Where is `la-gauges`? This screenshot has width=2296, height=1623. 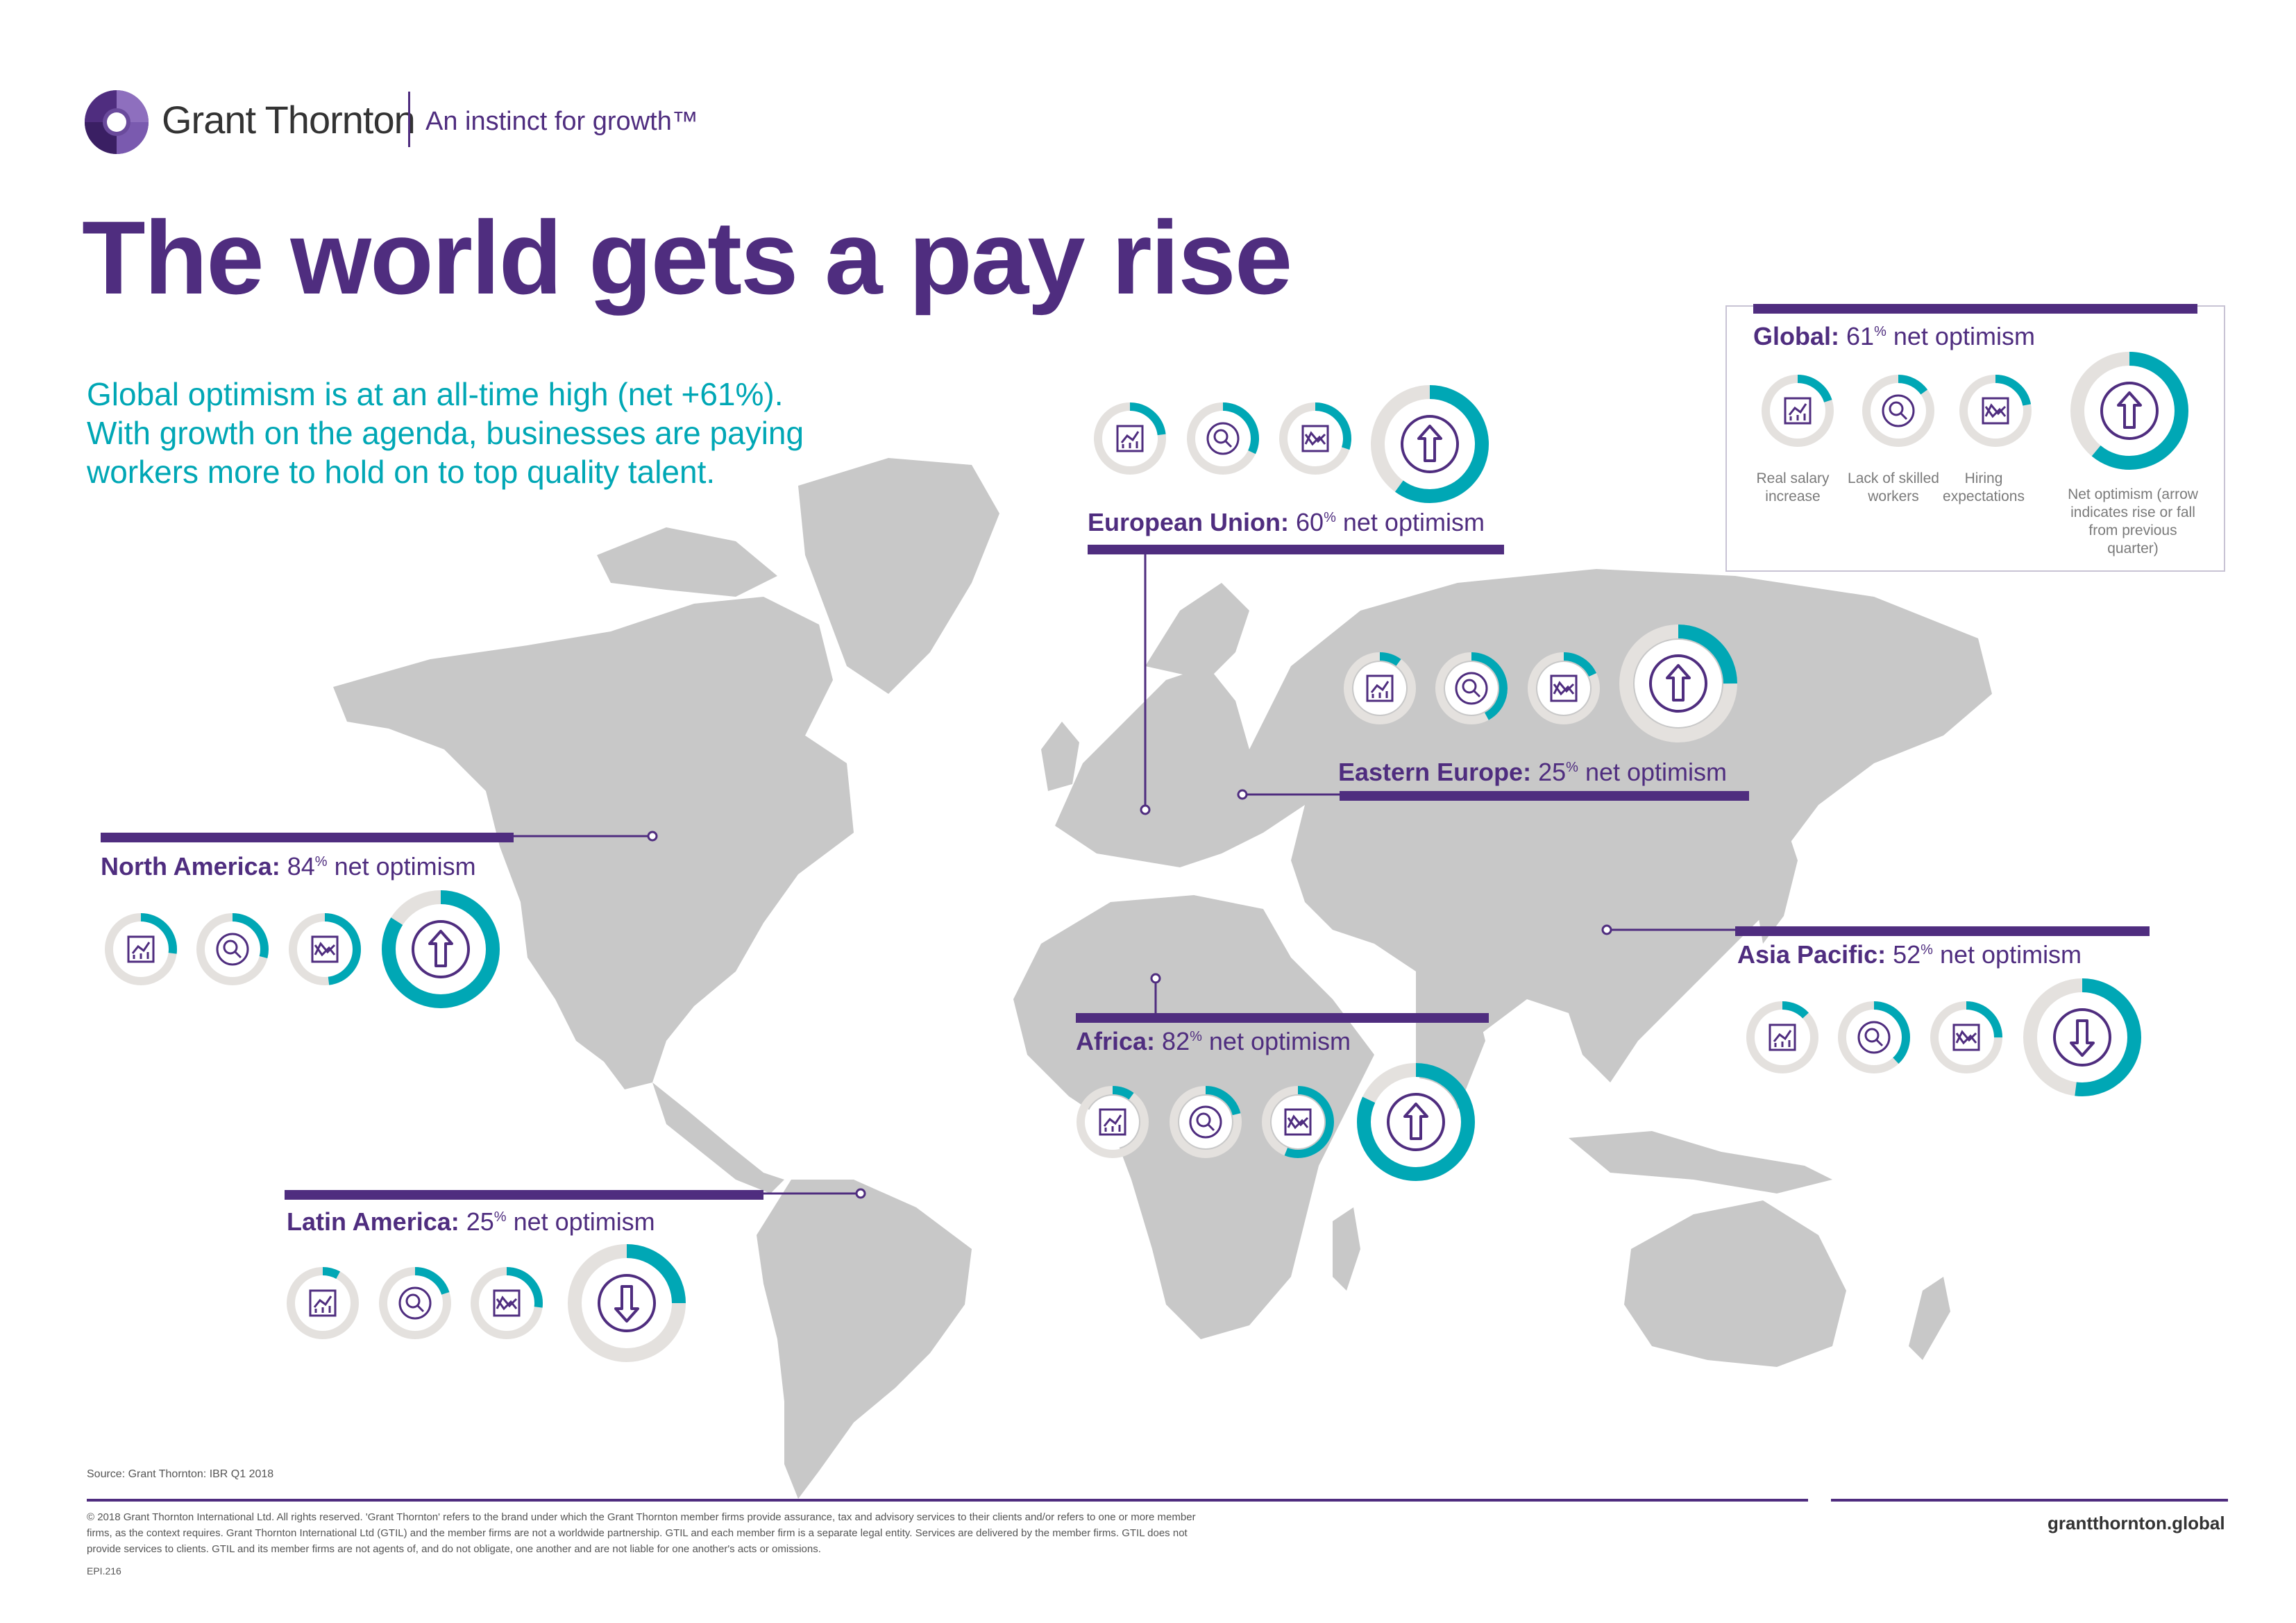
la-gauges is located at coordinates (487, 1303).